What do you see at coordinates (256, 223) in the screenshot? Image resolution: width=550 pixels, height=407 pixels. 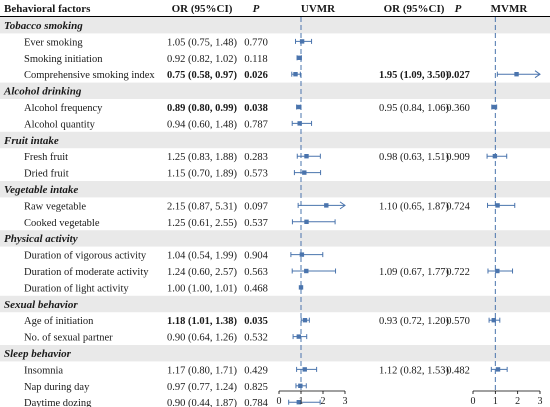 I see `uvmr-p-value: 0.537` at bounding box center [256, 223].